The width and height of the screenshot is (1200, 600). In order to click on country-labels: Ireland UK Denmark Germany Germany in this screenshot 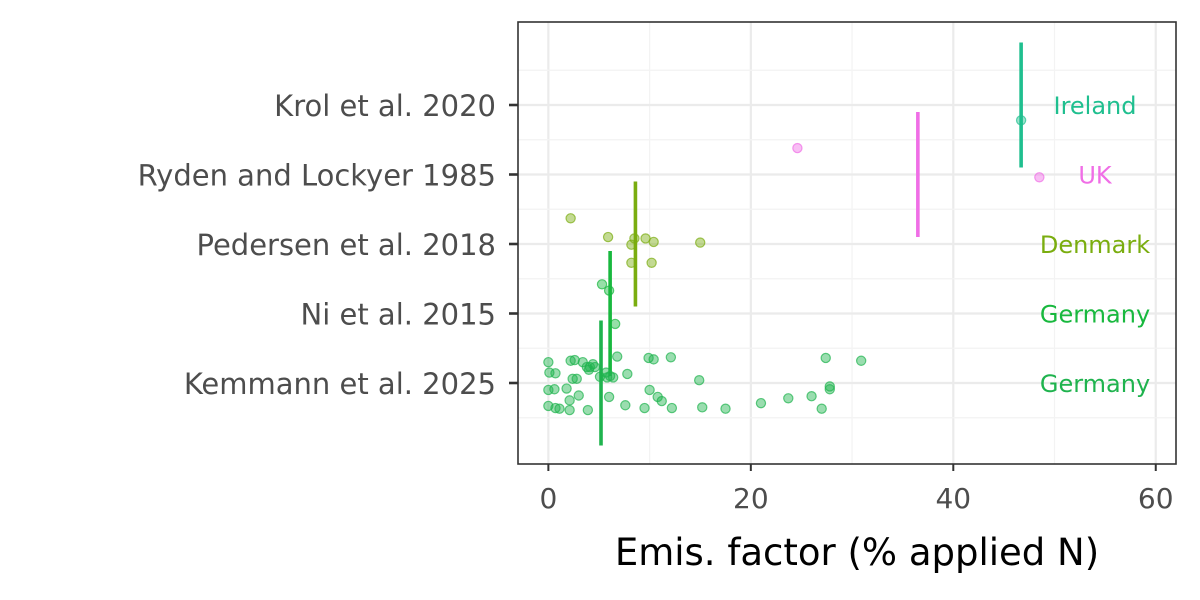, I will do `click(1095, 245)`.